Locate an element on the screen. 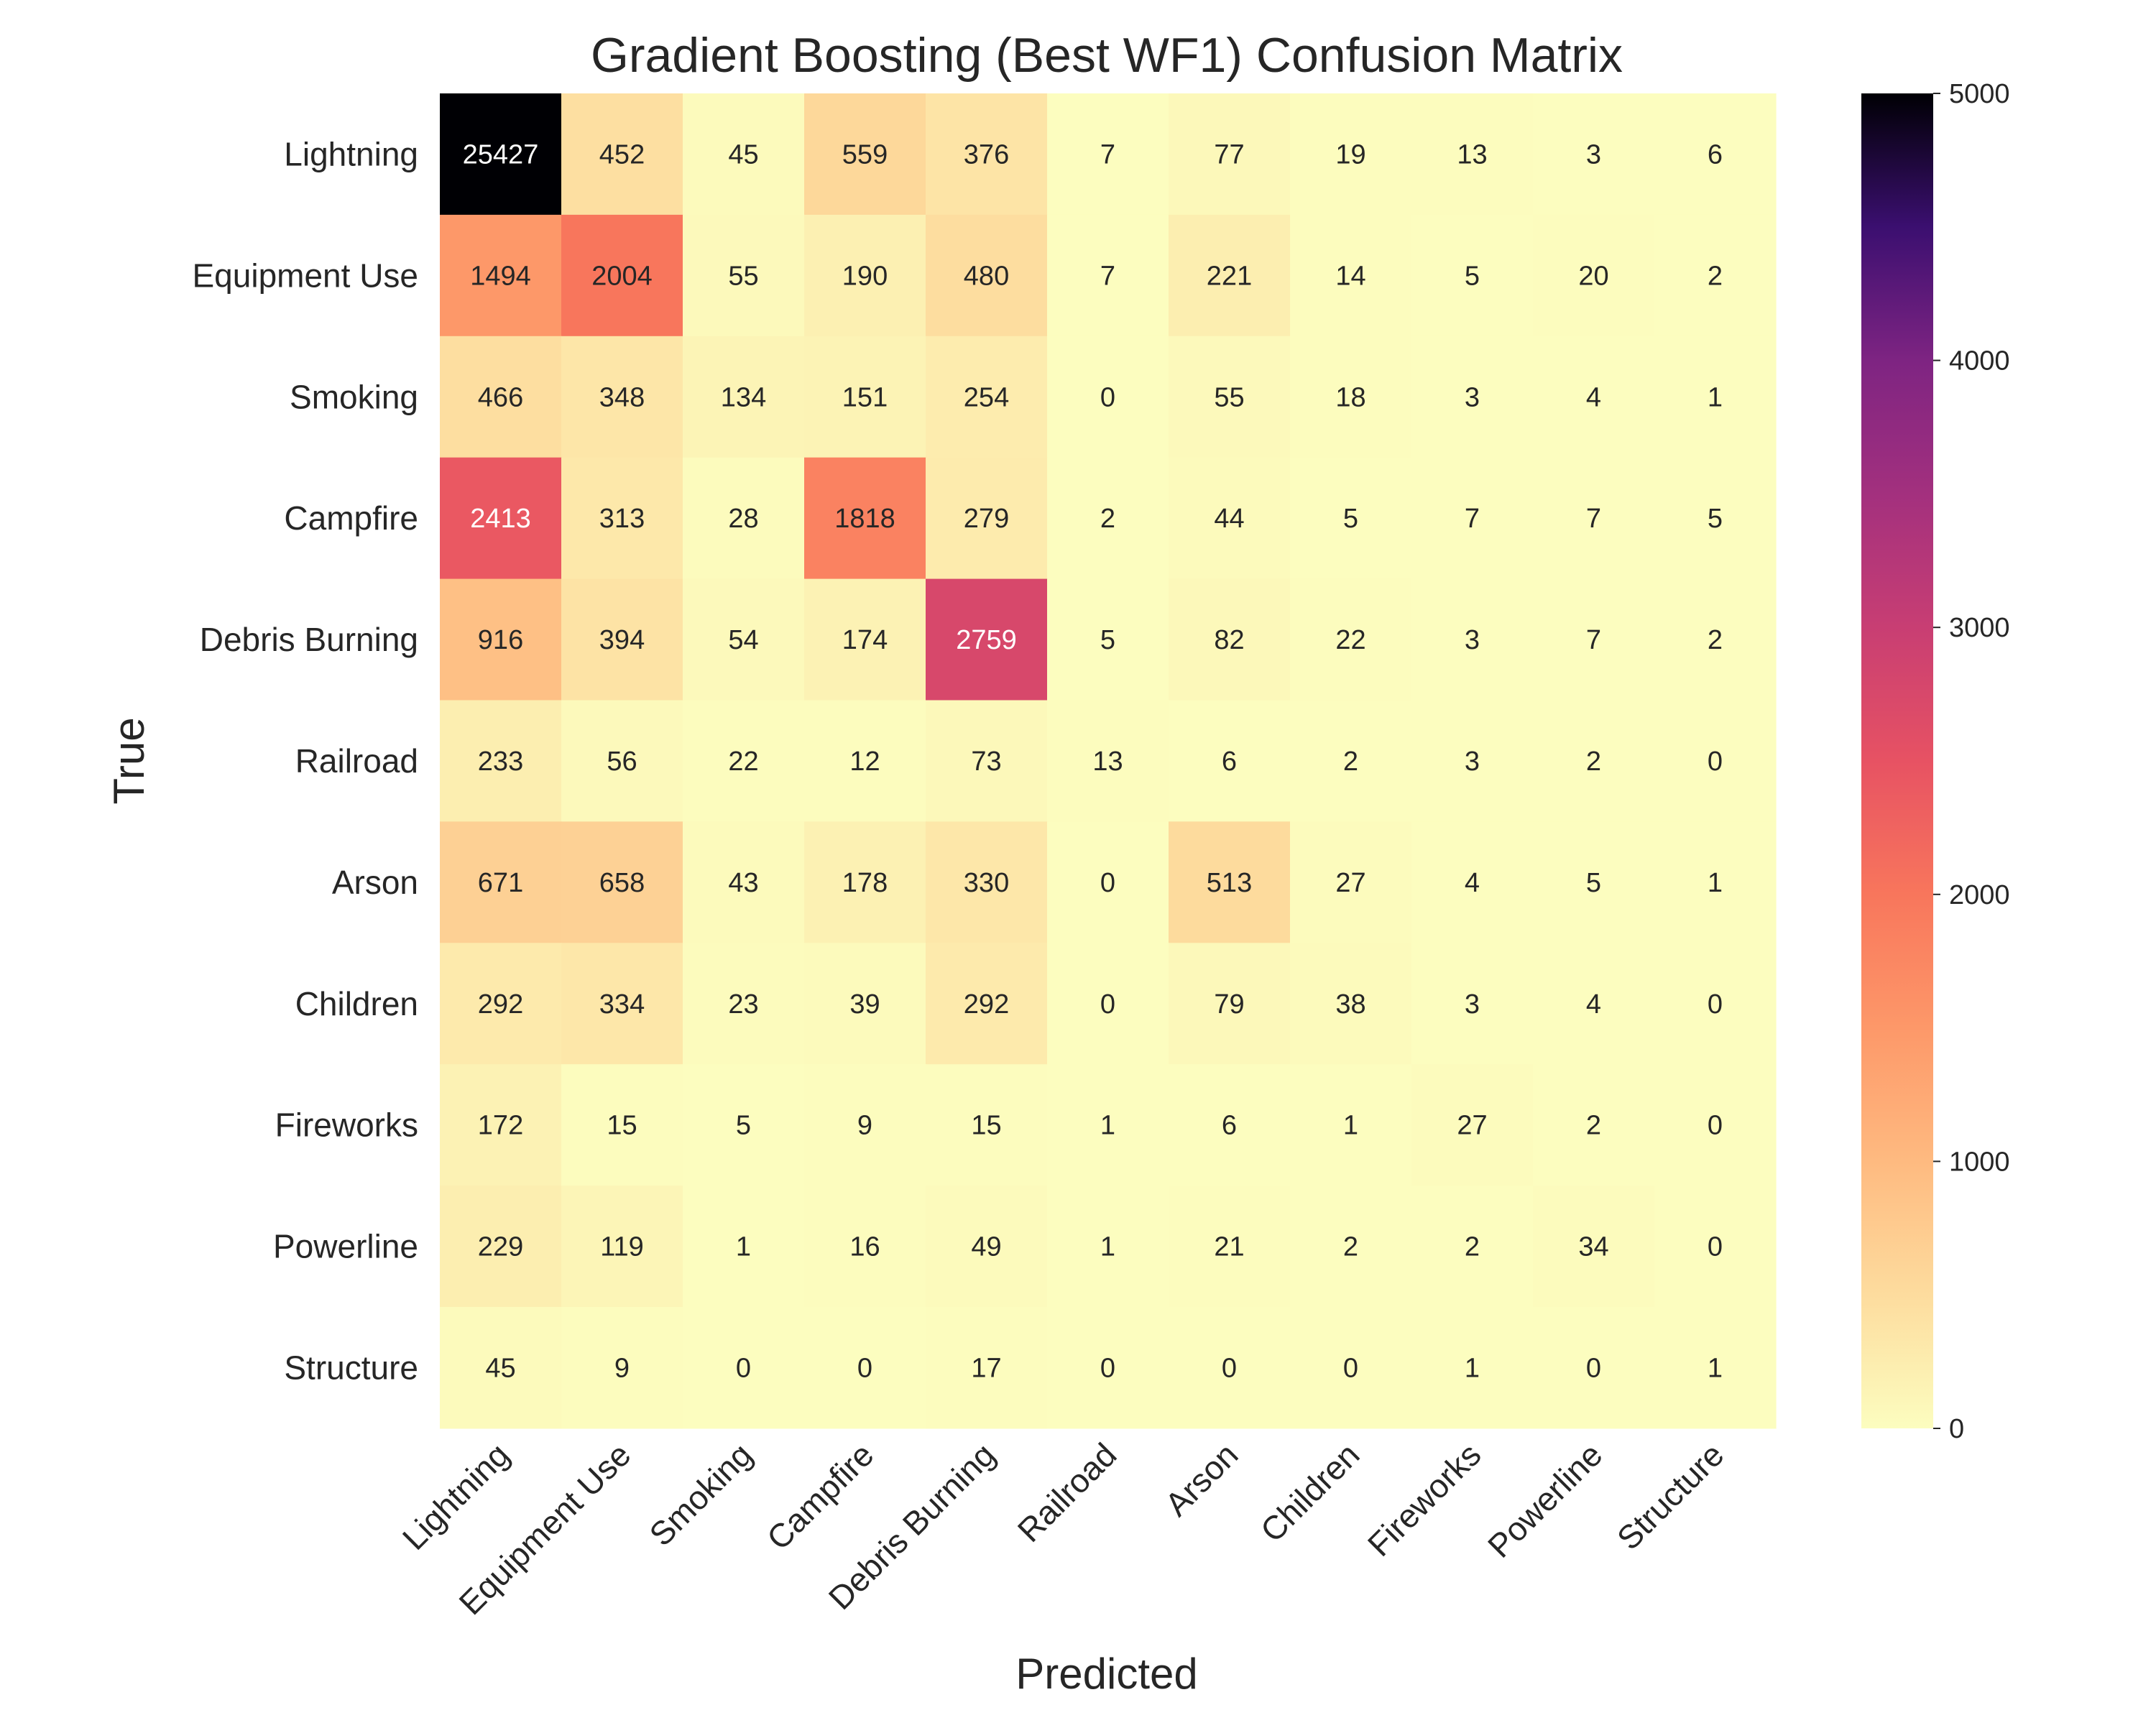 This screenshot has width=2156, height=1728. x-tick-label: Arson is located at coordinates (1201, 1479).